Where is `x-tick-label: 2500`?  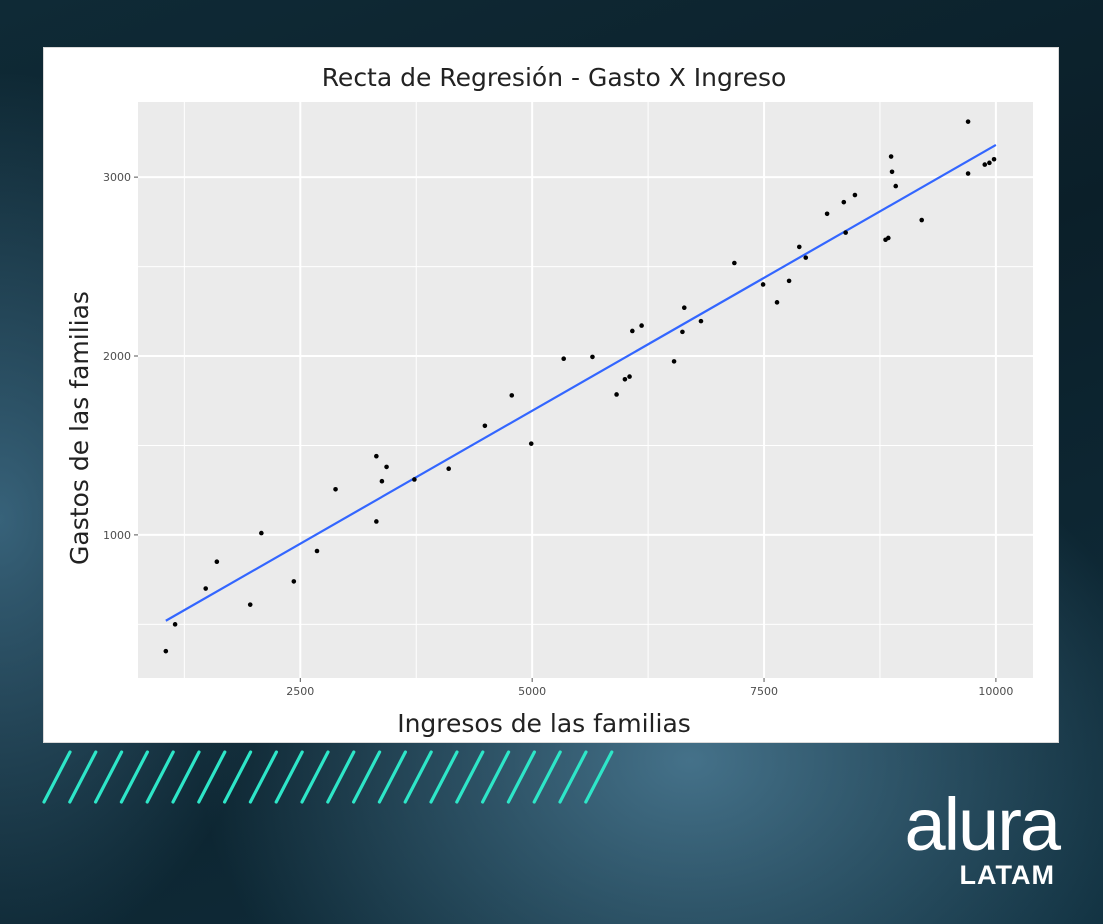
x-tick-label: 2500 is located at coordinates (300, 691).